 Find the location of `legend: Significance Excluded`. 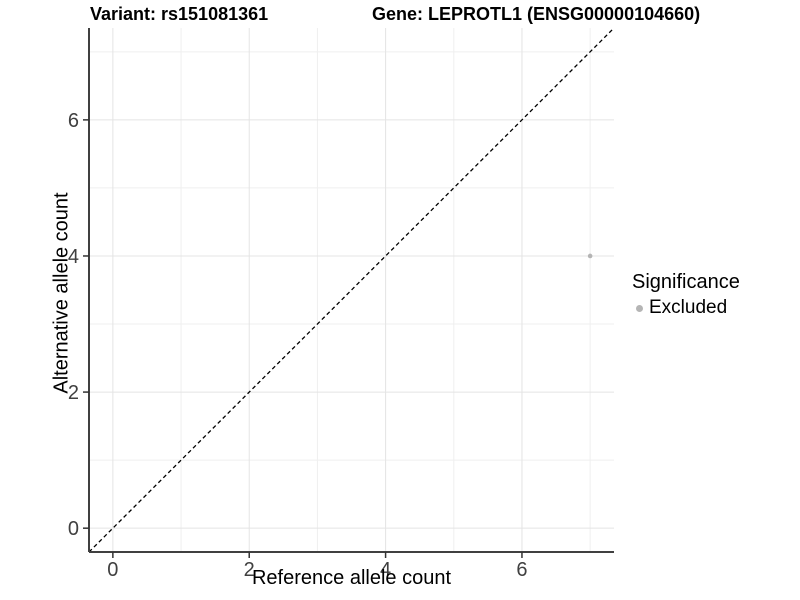

legend: Significance Excluded is located at coordinates (686, 295).